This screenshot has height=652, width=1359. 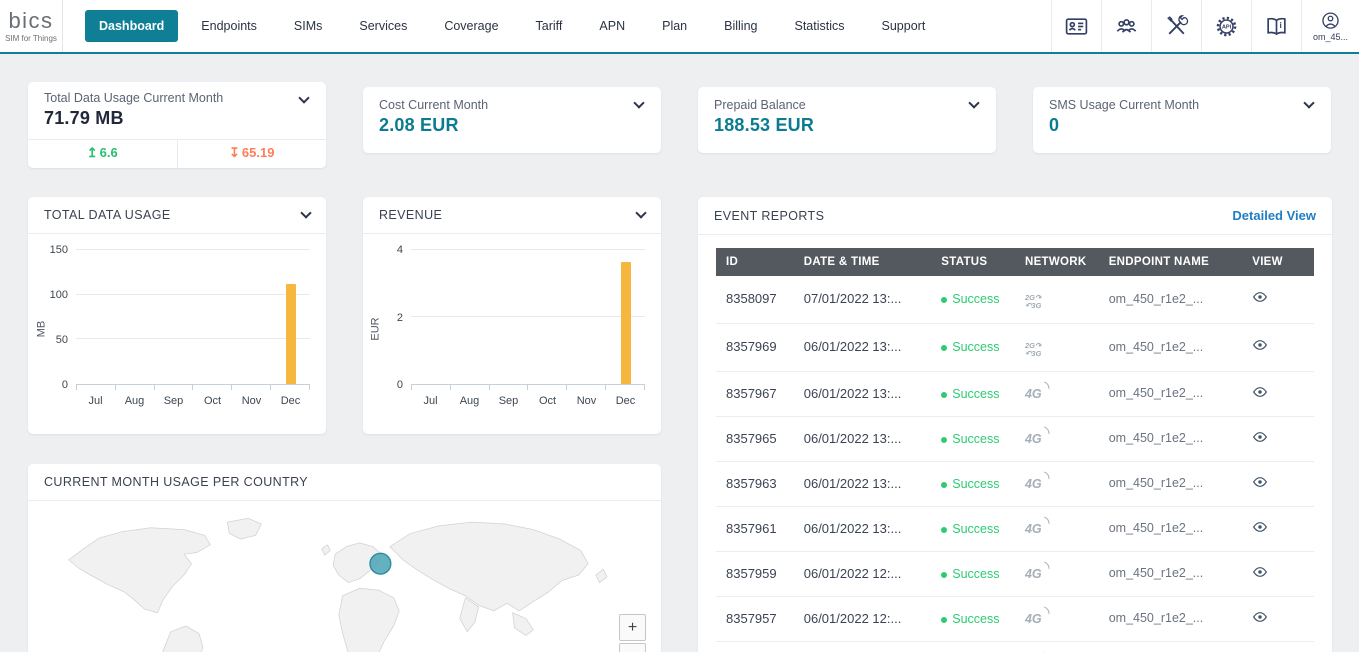 What do you see at coordinates (612, 26) in the screenshot?
I see `nav-item-apn: APN` at bounding box center [612, 26].